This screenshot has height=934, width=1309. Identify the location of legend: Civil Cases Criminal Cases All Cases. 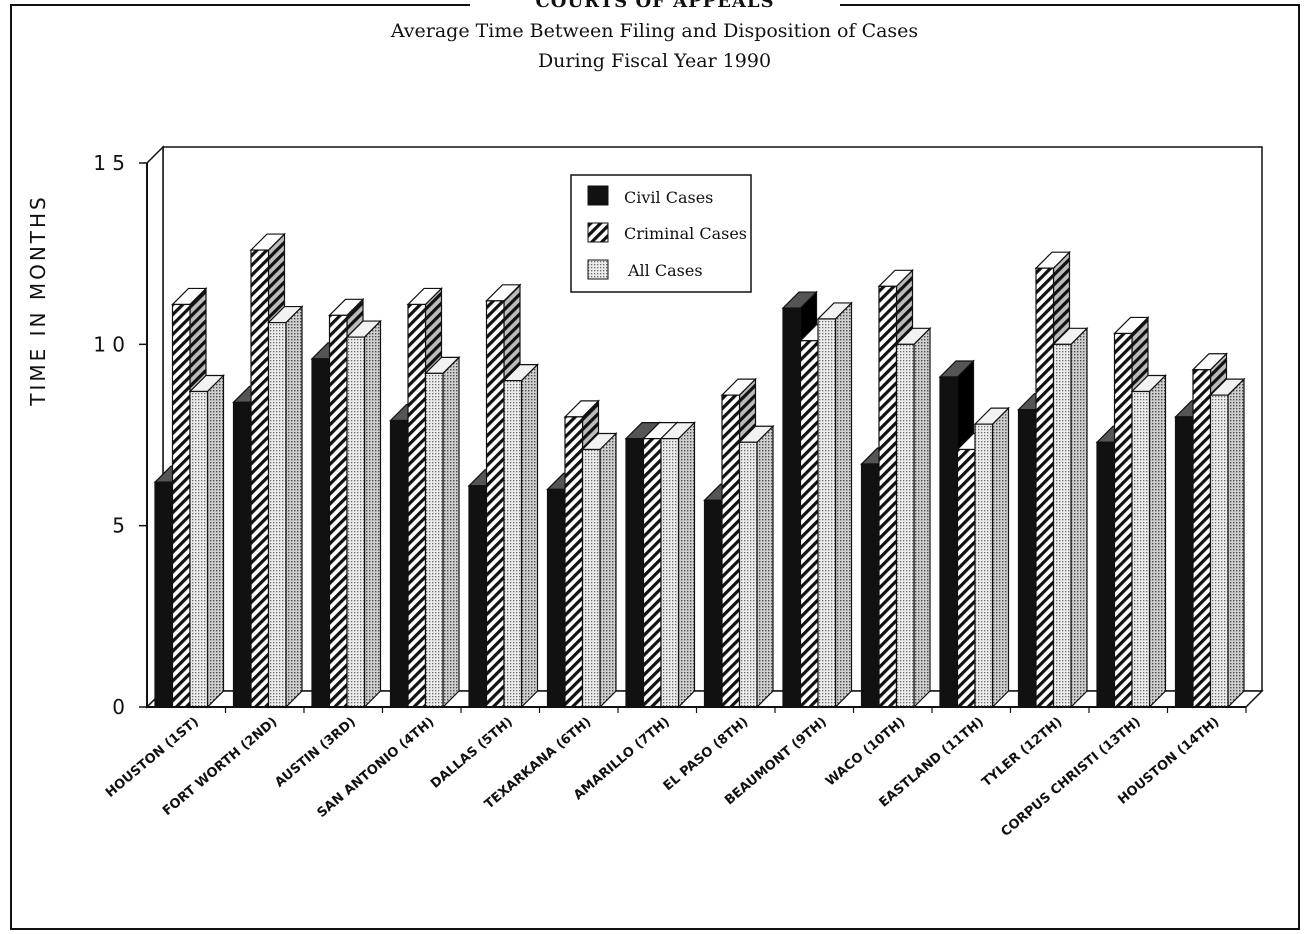
(661, 233).